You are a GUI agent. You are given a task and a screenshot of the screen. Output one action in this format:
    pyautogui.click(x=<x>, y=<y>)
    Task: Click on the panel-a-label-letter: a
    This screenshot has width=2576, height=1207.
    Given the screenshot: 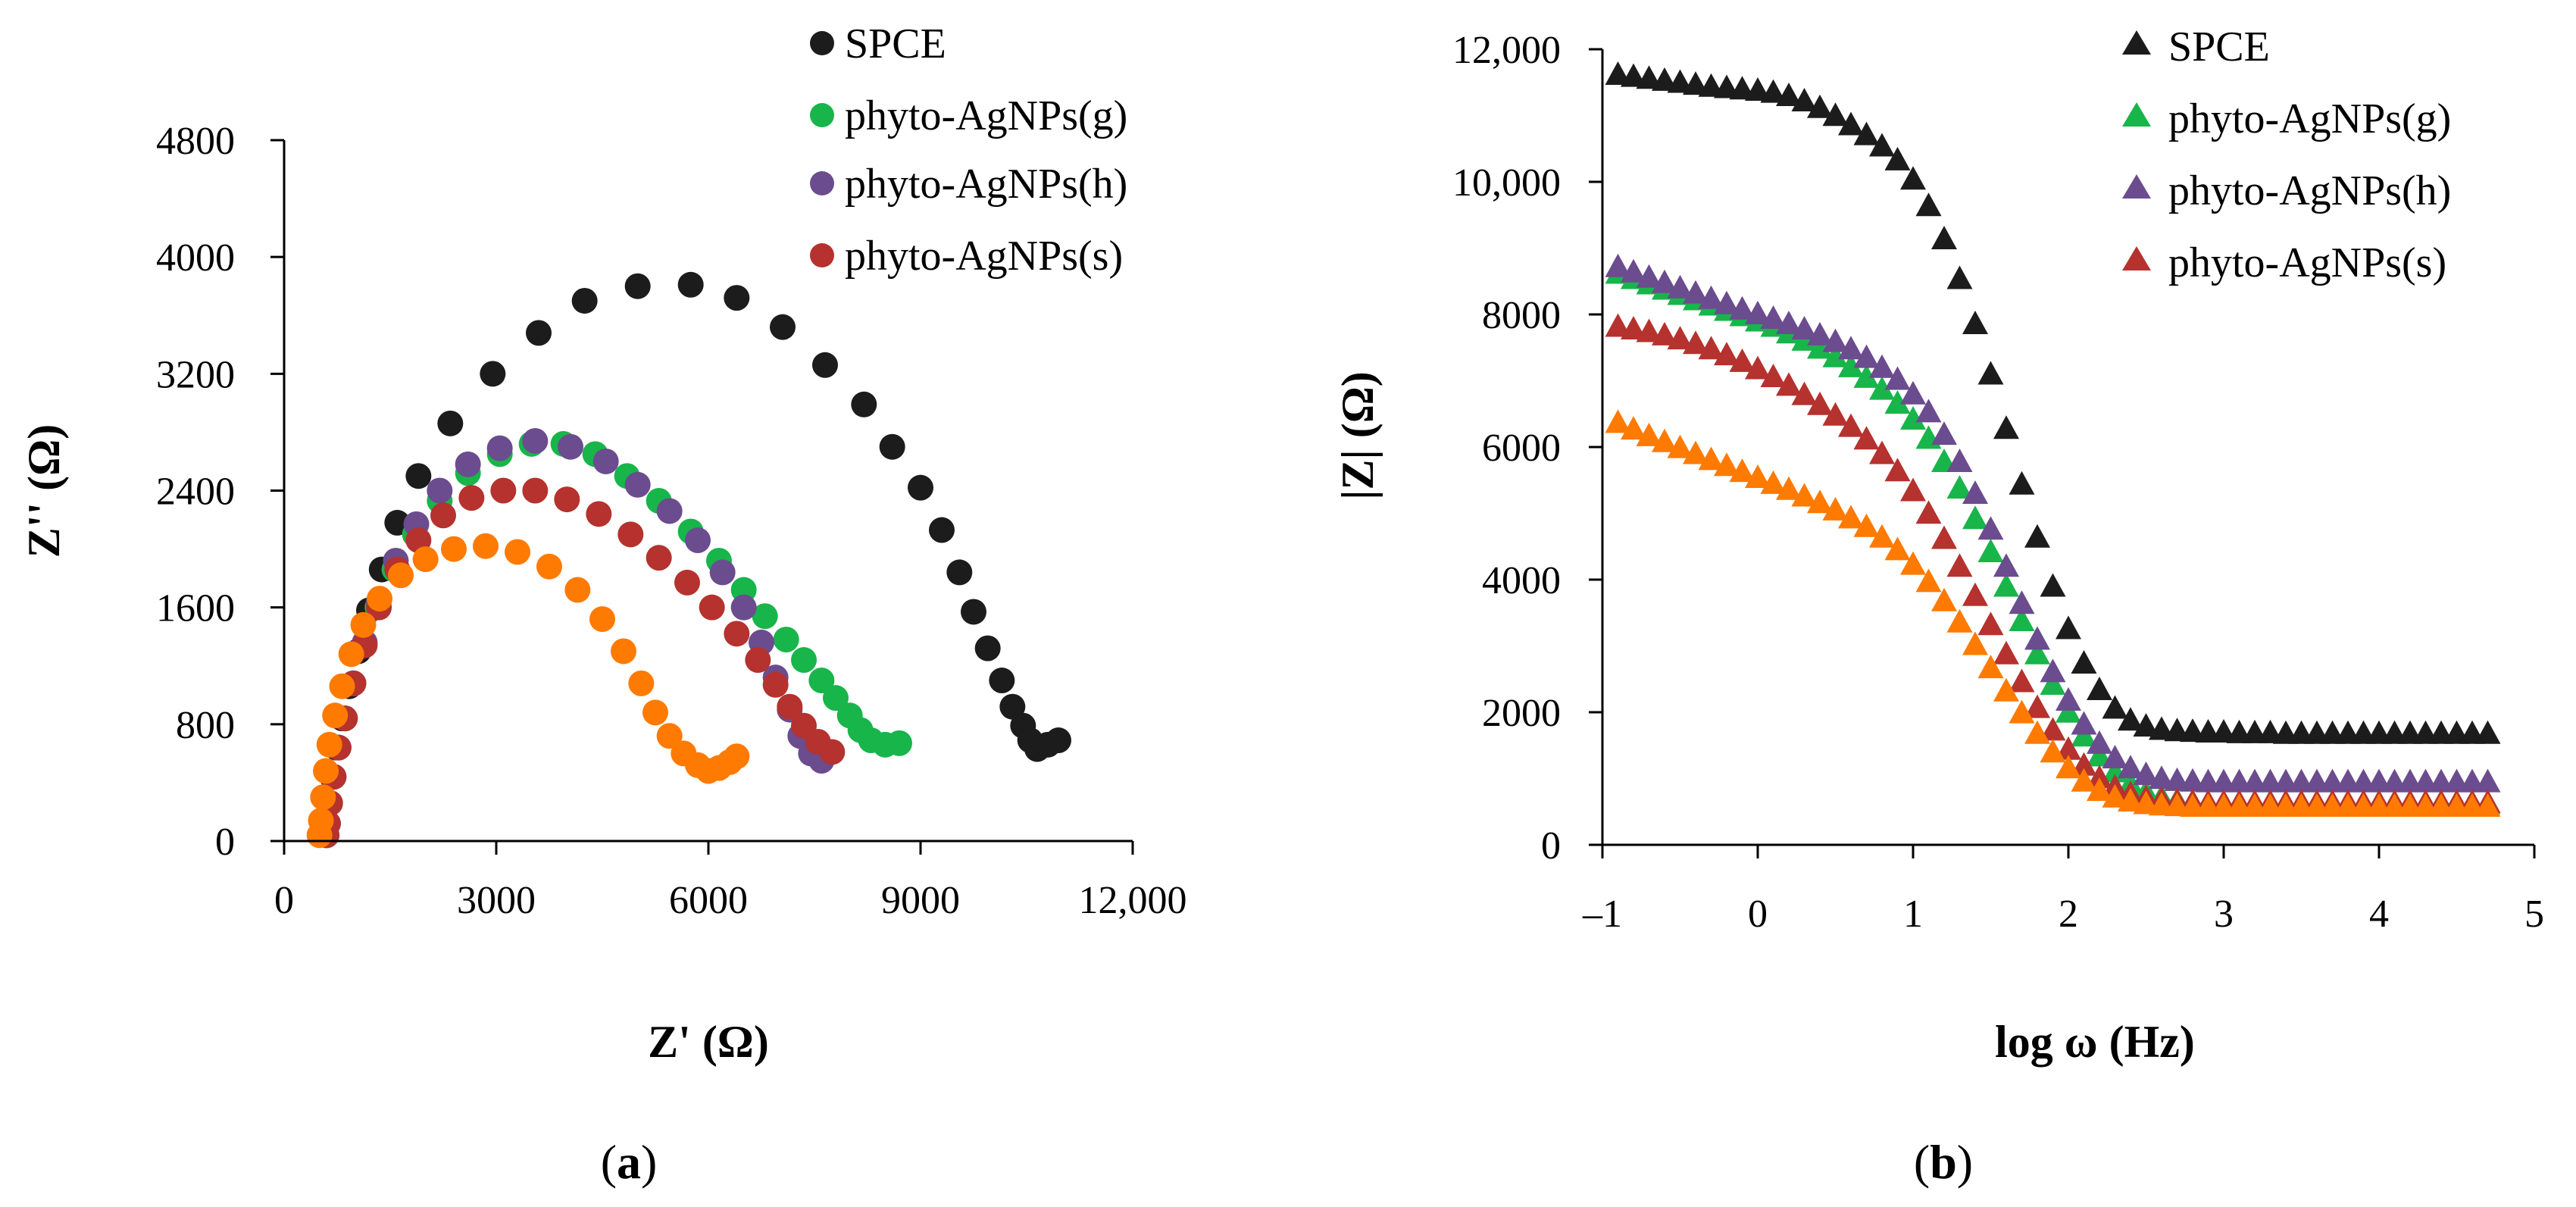 What is the action you would take?
    pyautogui.click(x=629, y=1162)
    